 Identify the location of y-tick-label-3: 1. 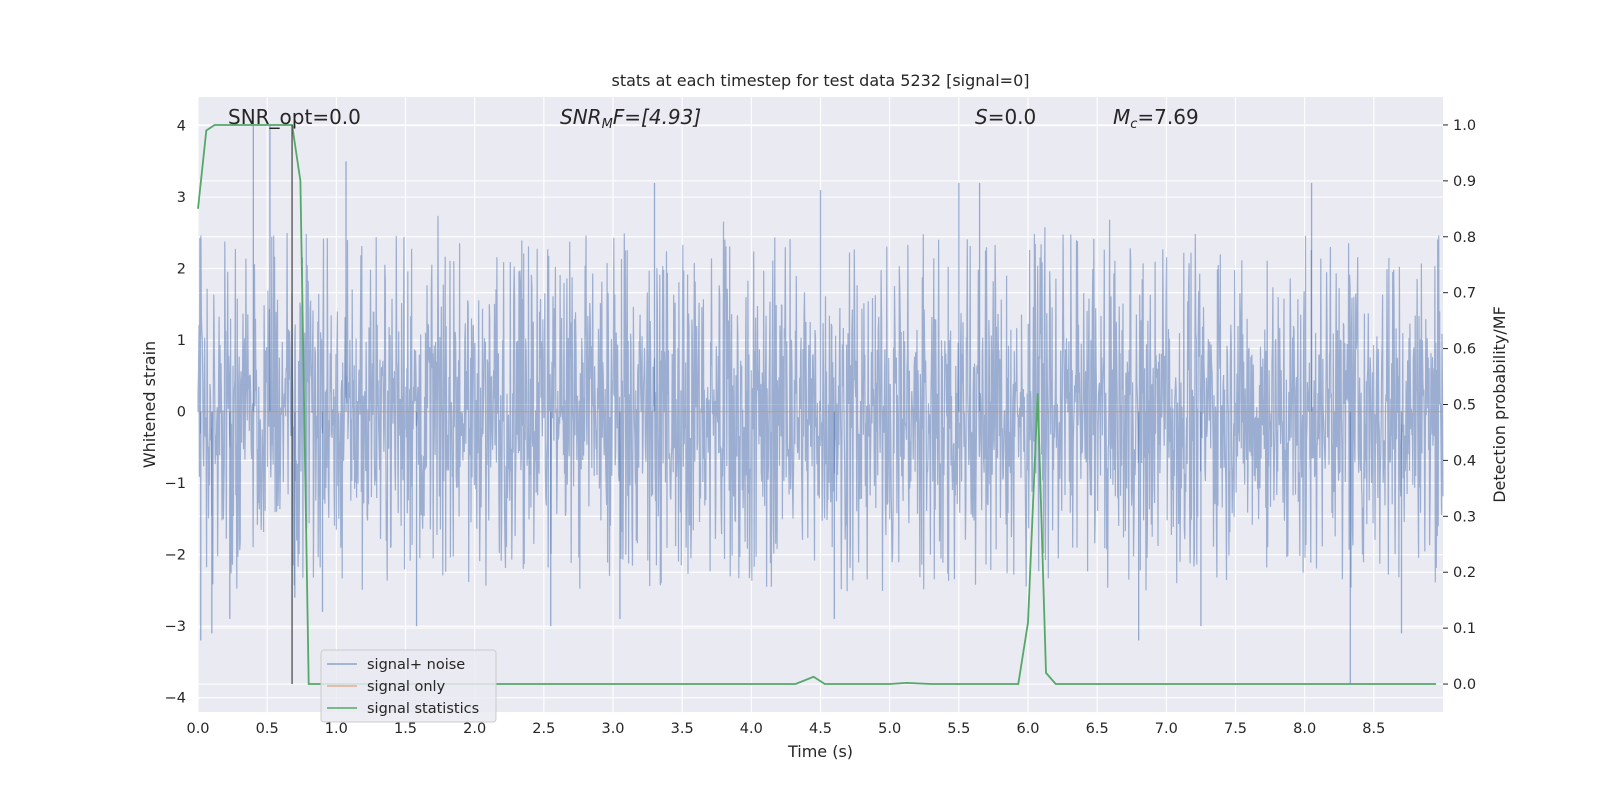
(181, 341).